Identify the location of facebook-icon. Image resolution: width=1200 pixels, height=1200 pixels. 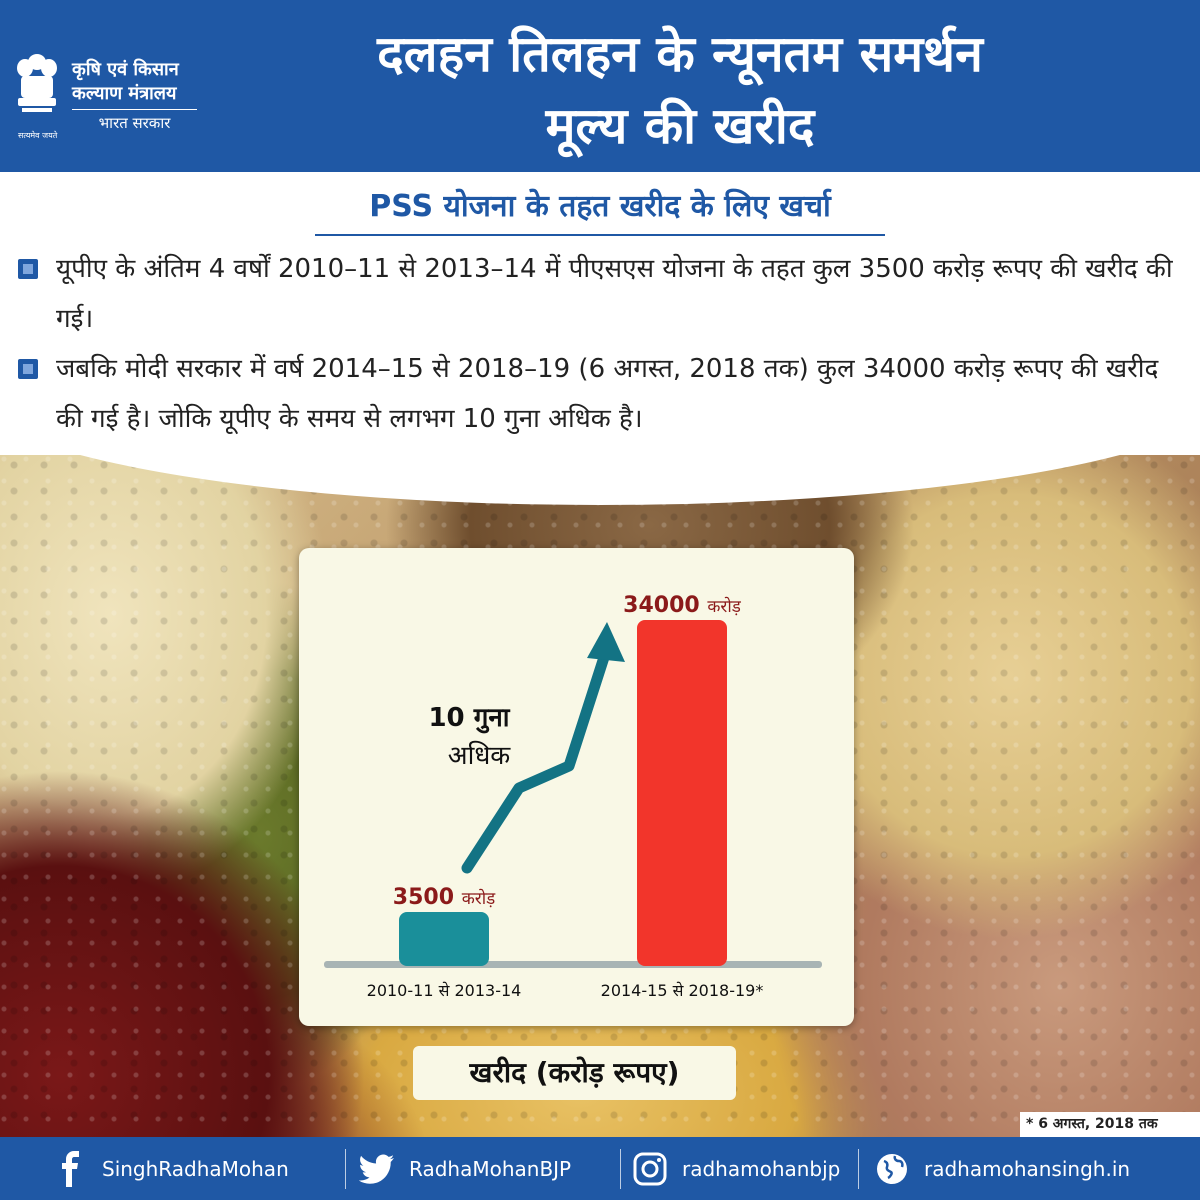
(70, 1169).